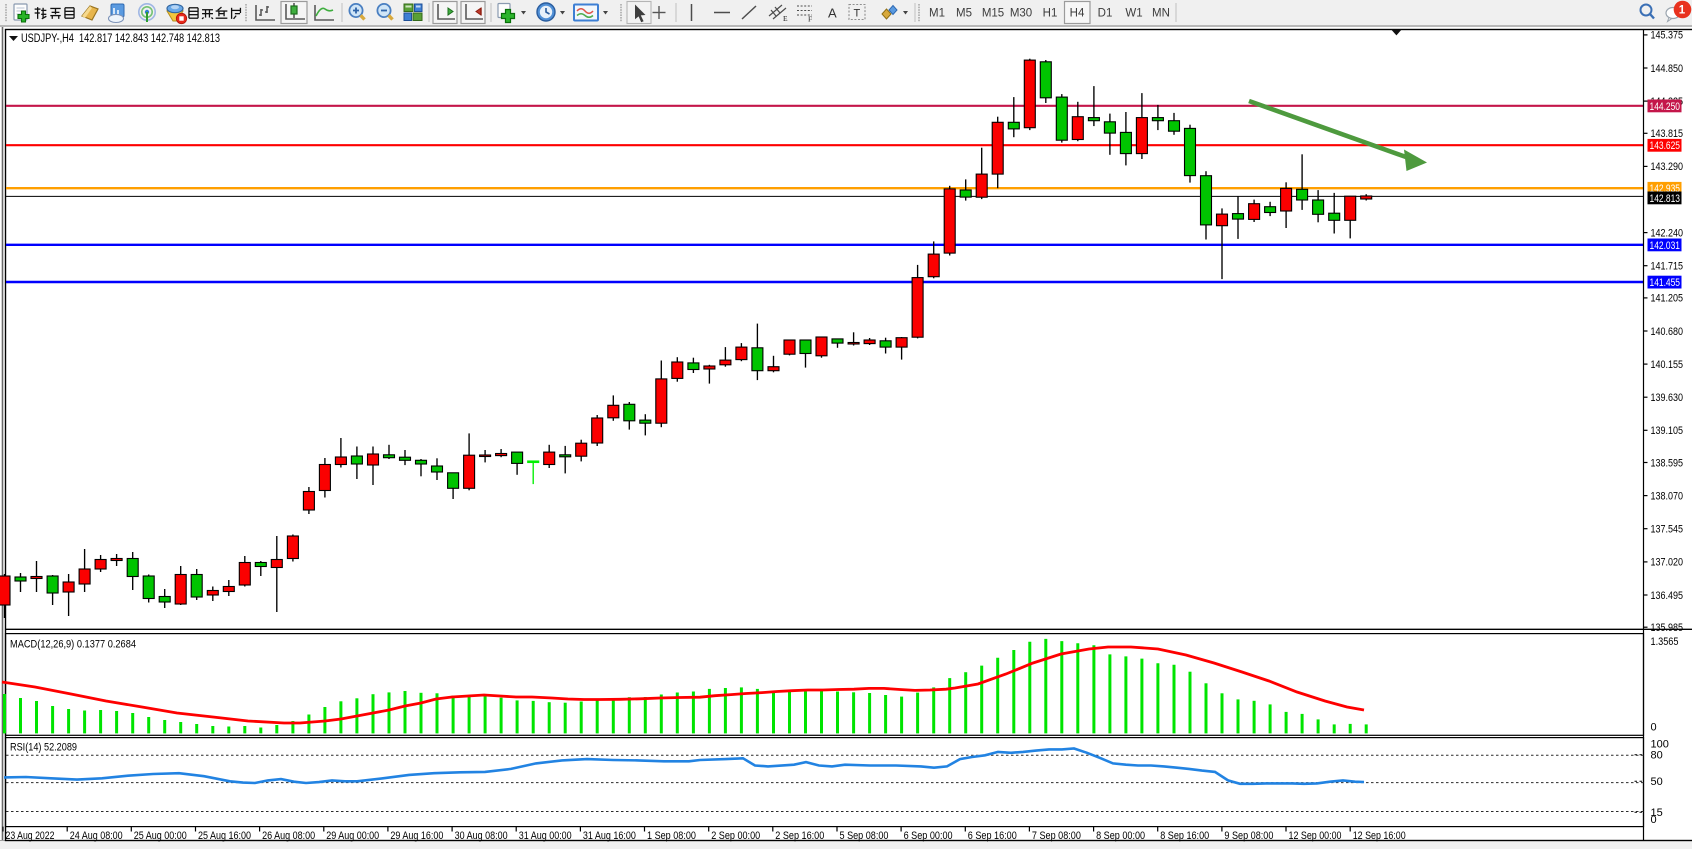  What do you see at coordinates (481, 836) in the screenshot?
I see `svg-text: 30 Aug 08:00` at bounding box center [481, 836].